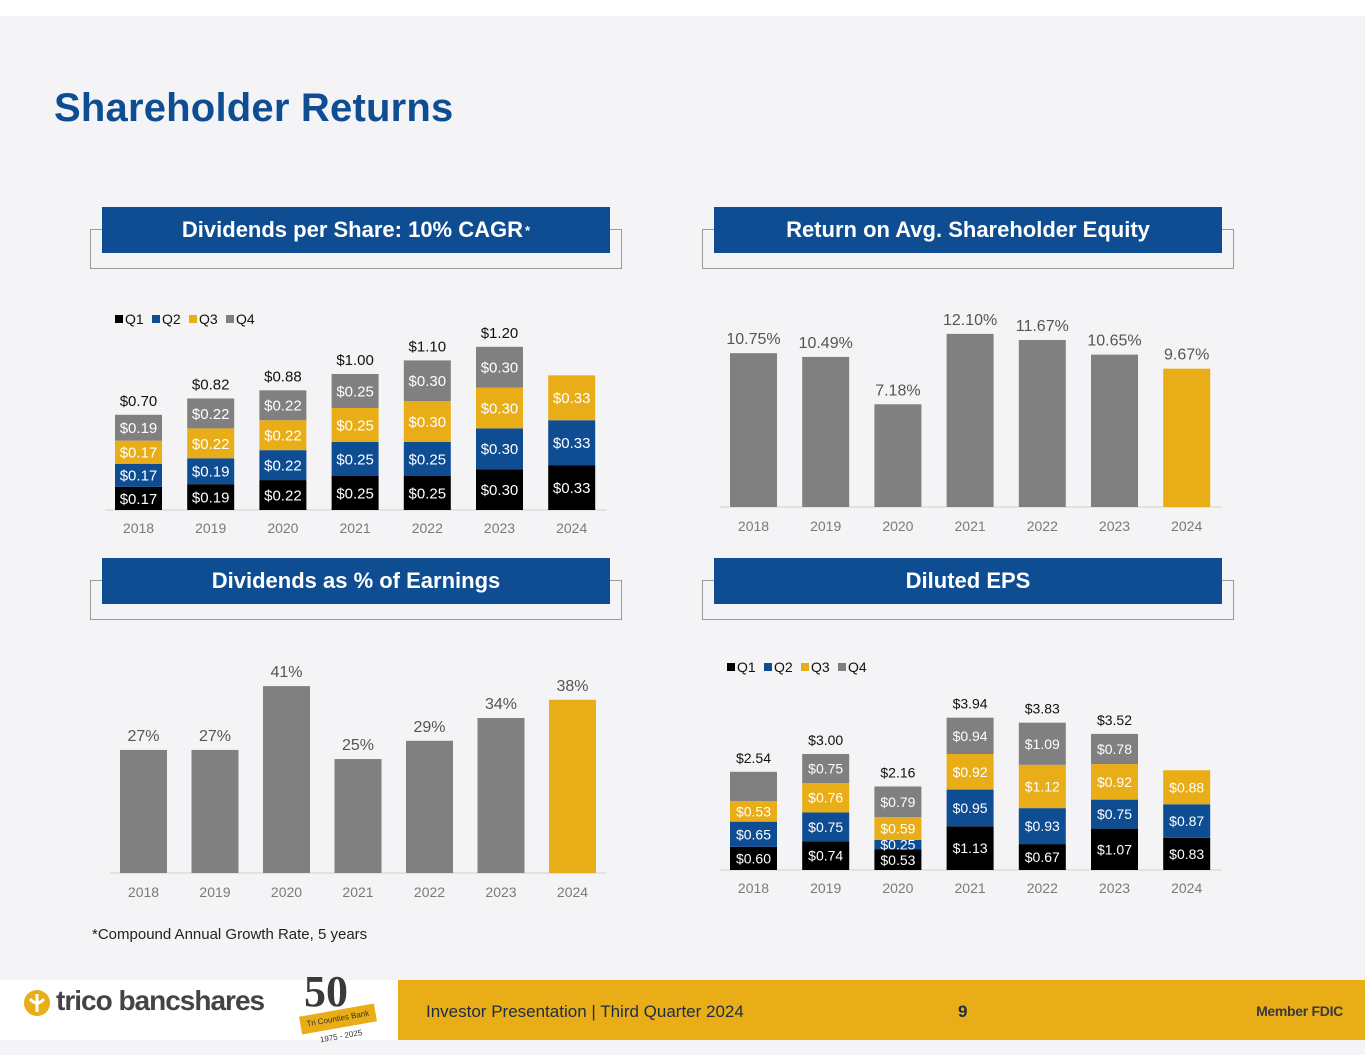 The height and width of the screenshot is (1055, 1365). Describe the element at coordinates (1042, 826) in the screenshot. I see `data-label: $0.93` at that location.